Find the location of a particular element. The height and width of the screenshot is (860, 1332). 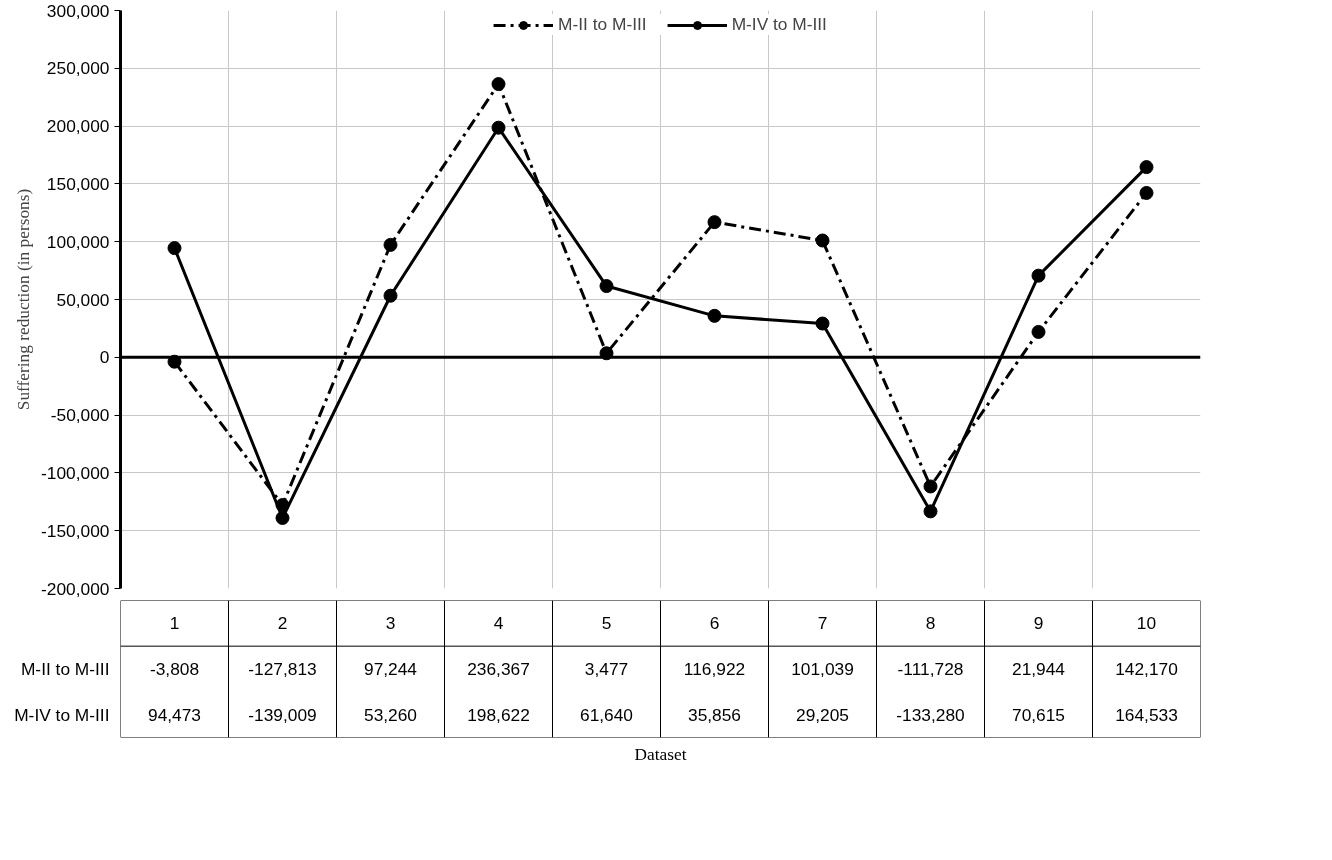

x-tick-label: 2 is located at coordinates (282, 623).